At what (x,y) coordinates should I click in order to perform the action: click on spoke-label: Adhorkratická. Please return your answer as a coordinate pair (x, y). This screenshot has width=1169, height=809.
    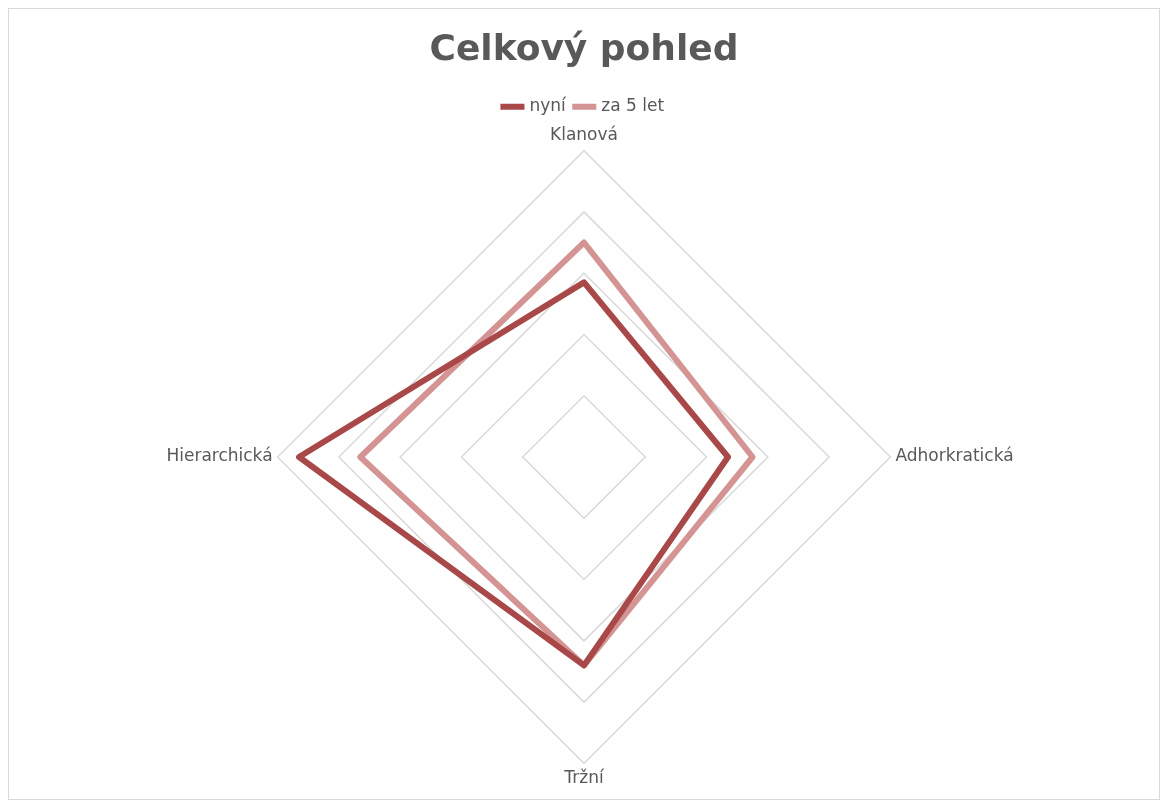
    Looking at the image, I should click on (954, 455).